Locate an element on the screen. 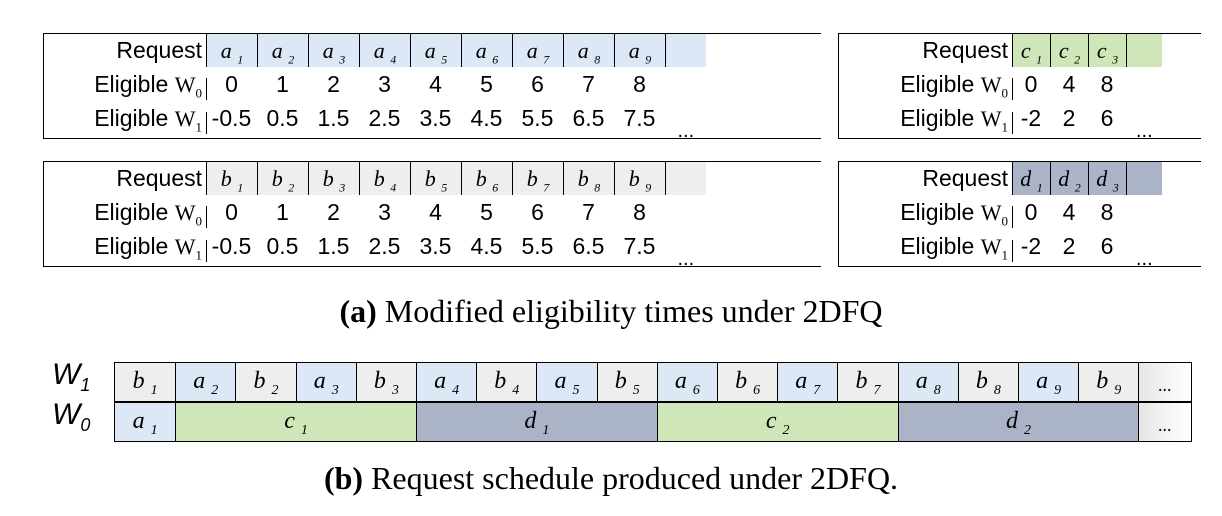  schedule-w1-cell-b7: b 7 is located at coordinates (867, 382).